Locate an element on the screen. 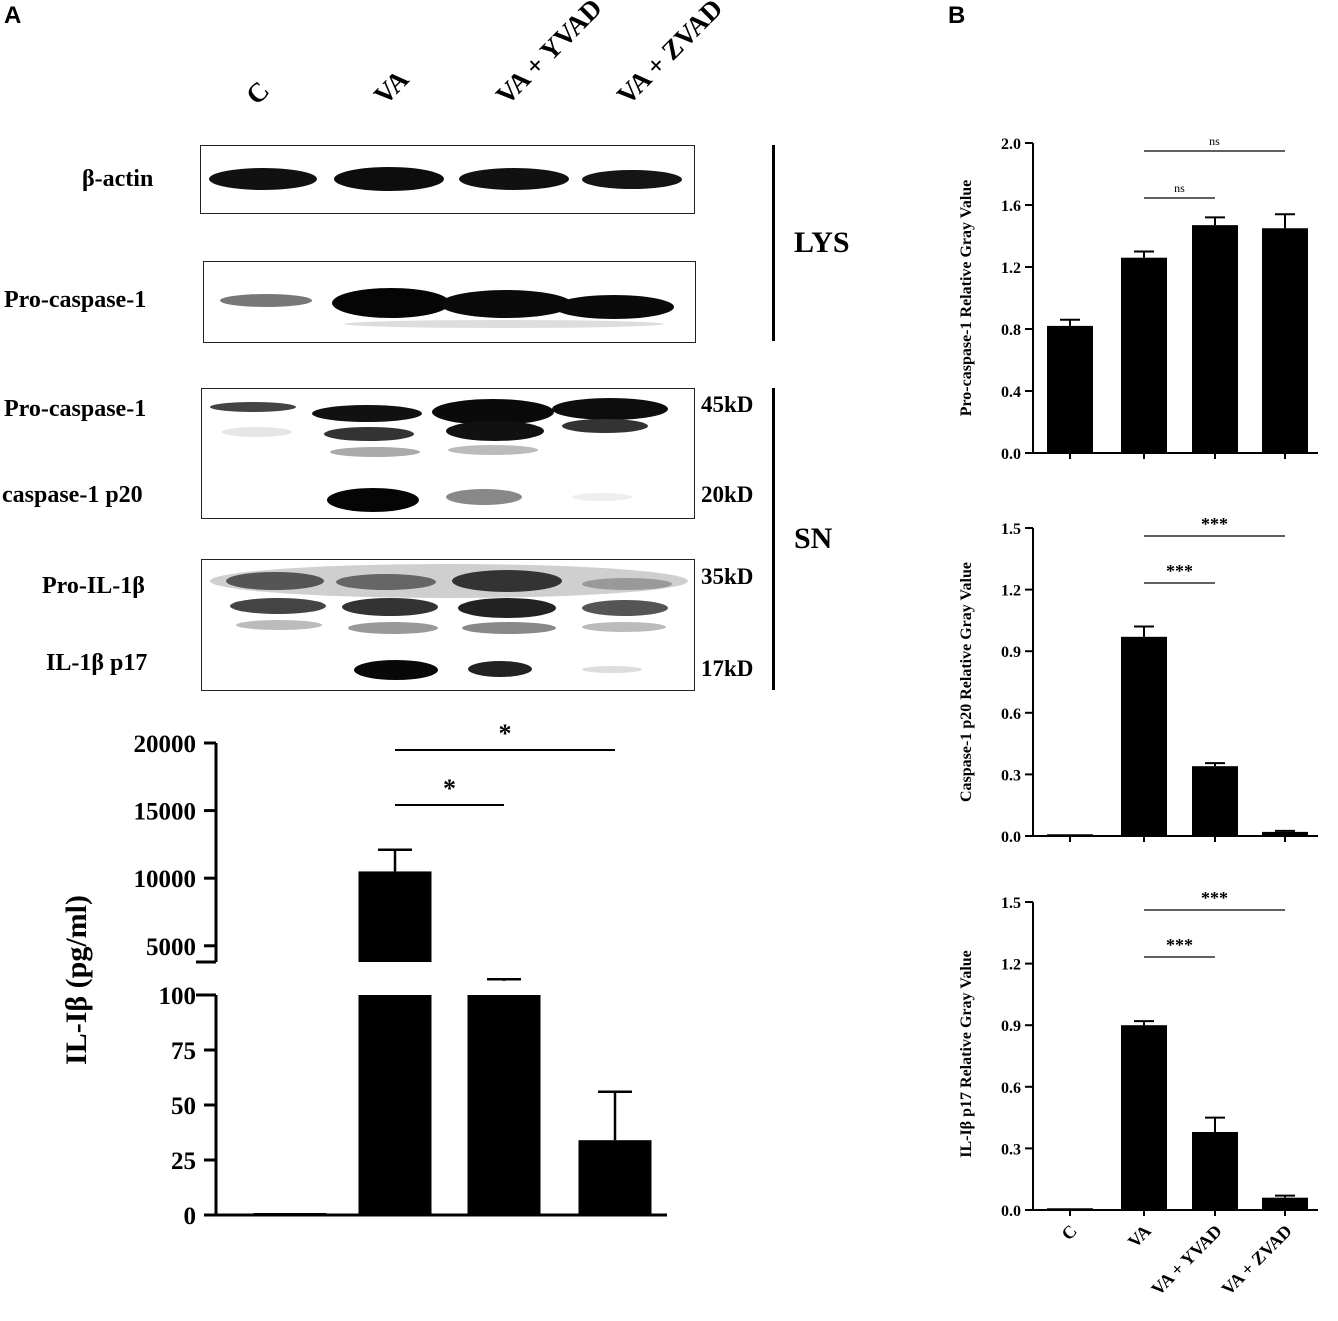 The width and height of the screenshot is (1338, 1321). marker-20kd: 20kD is located at coordinates (727, 494).